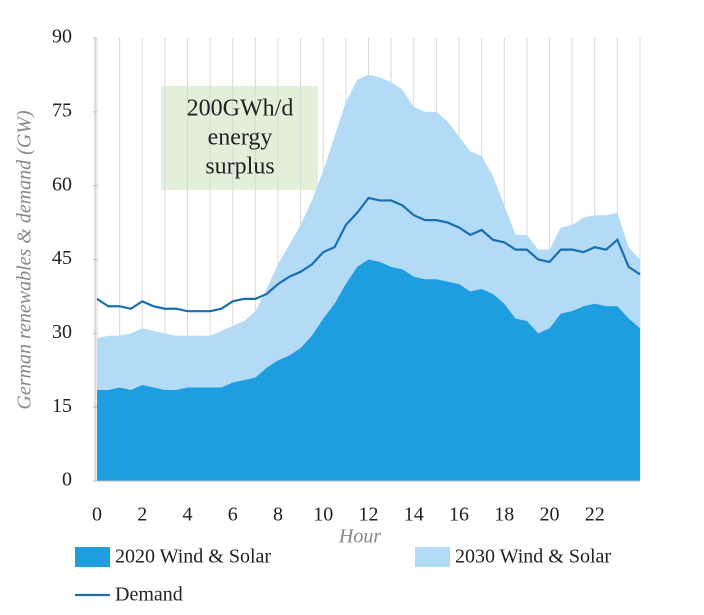  I want to click on line, so click(368, 254).